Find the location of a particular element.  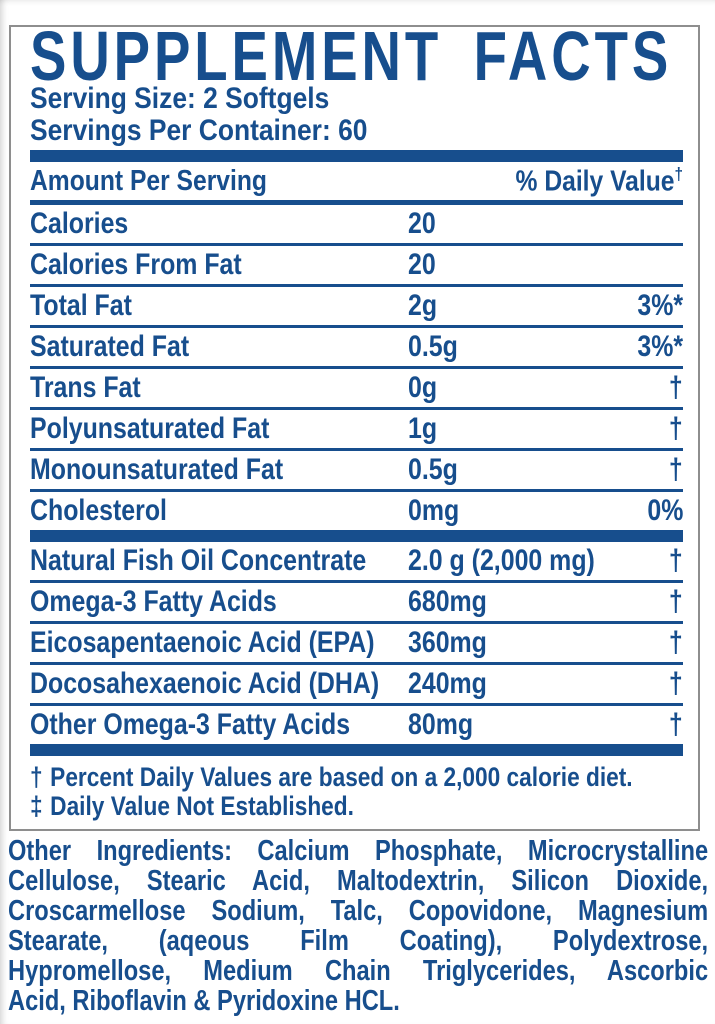

nutrient-name: Other Omega-3 Fatty Acids is located at coordinates (190, 724).